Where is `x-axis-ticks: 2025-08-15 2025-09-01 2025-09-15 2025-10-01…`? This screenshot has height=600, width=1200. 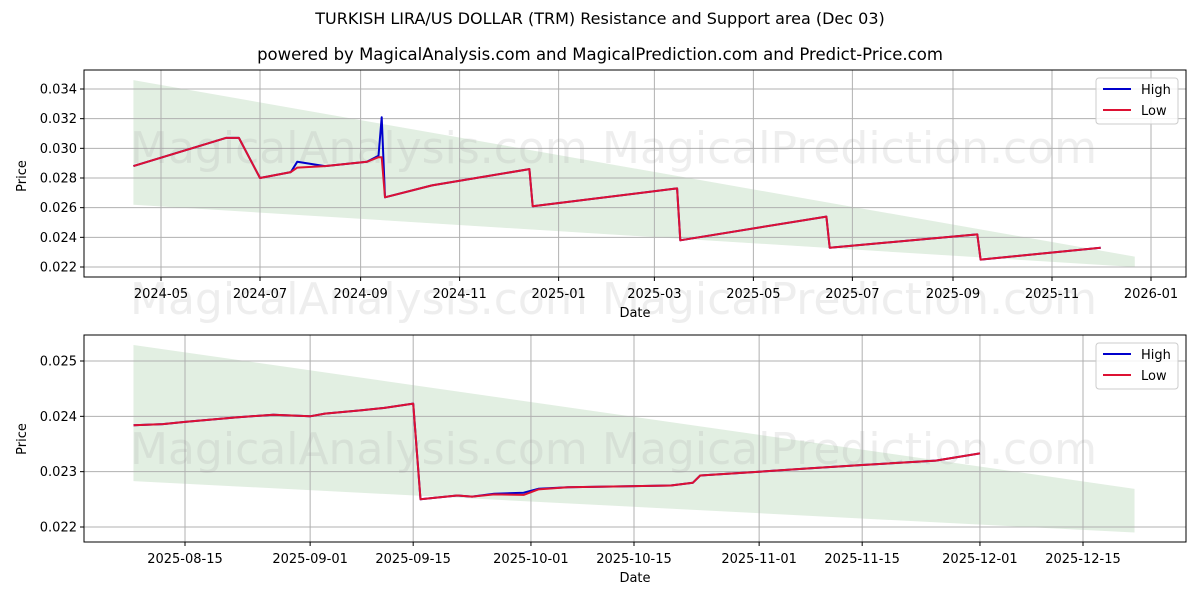
x-axis-ticks: 2025-08-15 2025-09-01 2025-09-15 2025-10-01… is located at coordinates (634, 554).